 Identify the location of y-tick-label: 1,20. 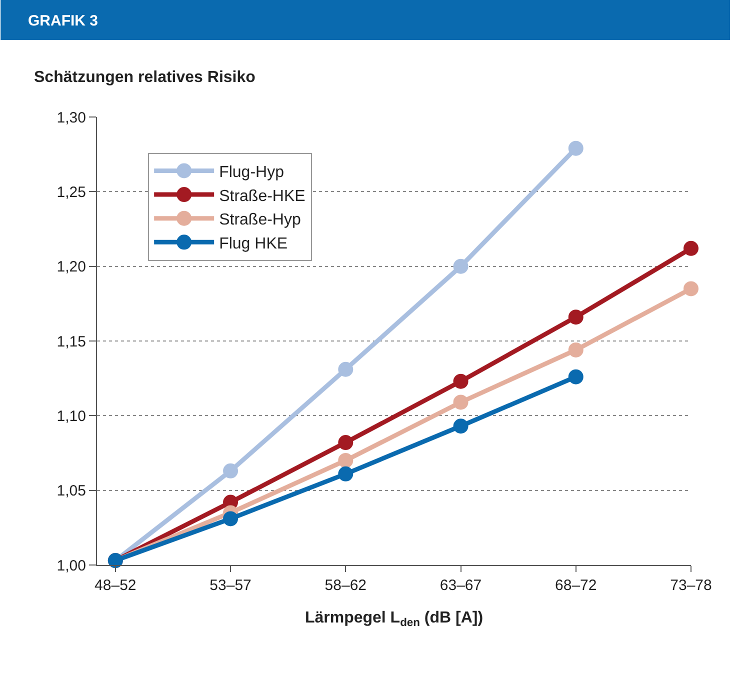
(71, 267).